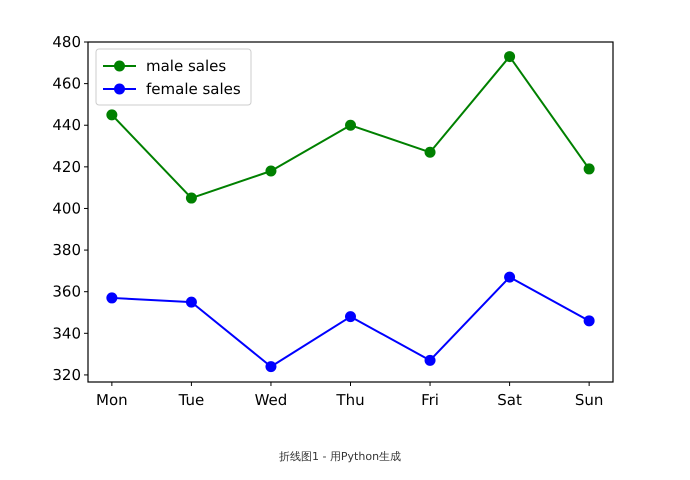 This screenshot has width=690, height=480. I want to click on y-tick-label: 480, so click(66, 42).